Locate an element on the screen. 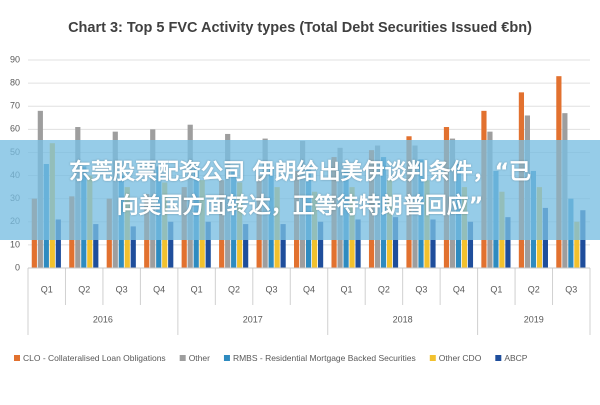  banner-line: 东莞股票配资公司 伊朗给出美伊谈判条件，“已 is located at coordinates (300, 172).